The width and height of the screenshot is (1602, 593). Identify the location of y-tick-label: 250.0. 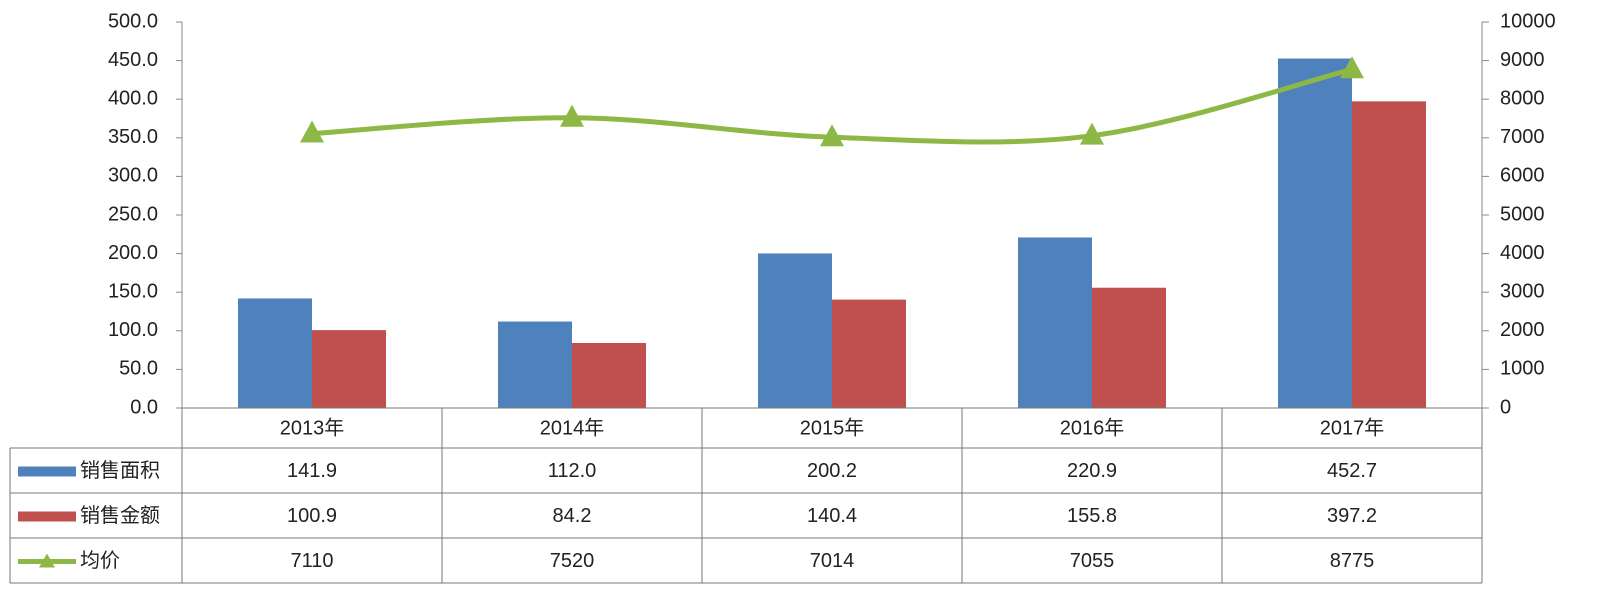
(133, 214).